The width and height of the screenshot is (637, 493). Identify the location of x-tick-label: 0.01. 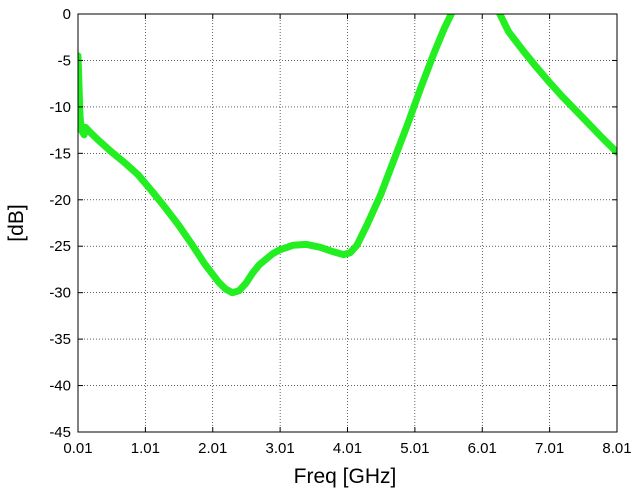
(77, 448).